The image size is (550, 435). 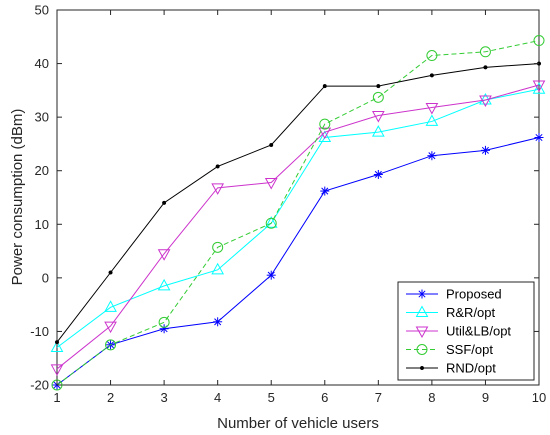 What do you see at coordinates (471, 368) in the screenshot?
I see `legend-label: RND/opt` at bounding box center [471, 368].